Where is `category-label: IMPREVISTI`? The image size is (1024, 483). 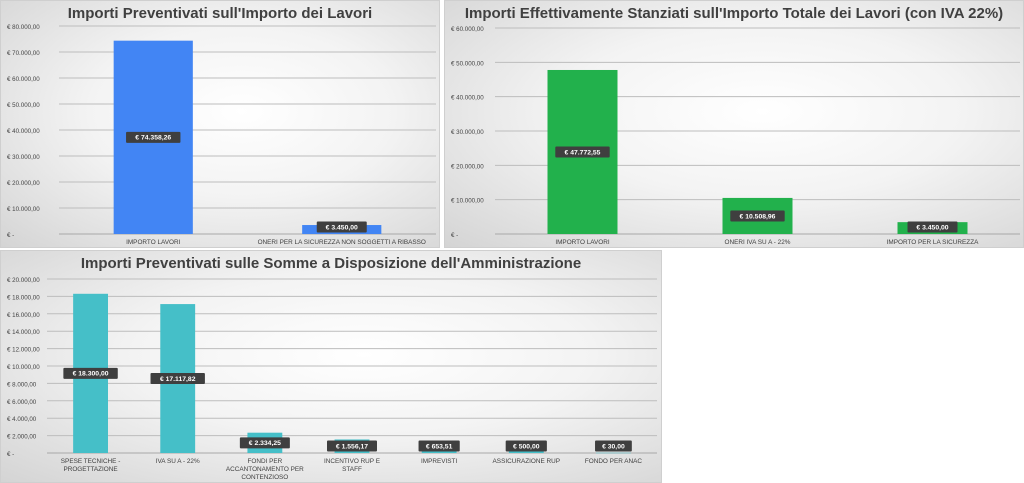 category-label: IMPREVISTI is located at coordinates (439, 461).